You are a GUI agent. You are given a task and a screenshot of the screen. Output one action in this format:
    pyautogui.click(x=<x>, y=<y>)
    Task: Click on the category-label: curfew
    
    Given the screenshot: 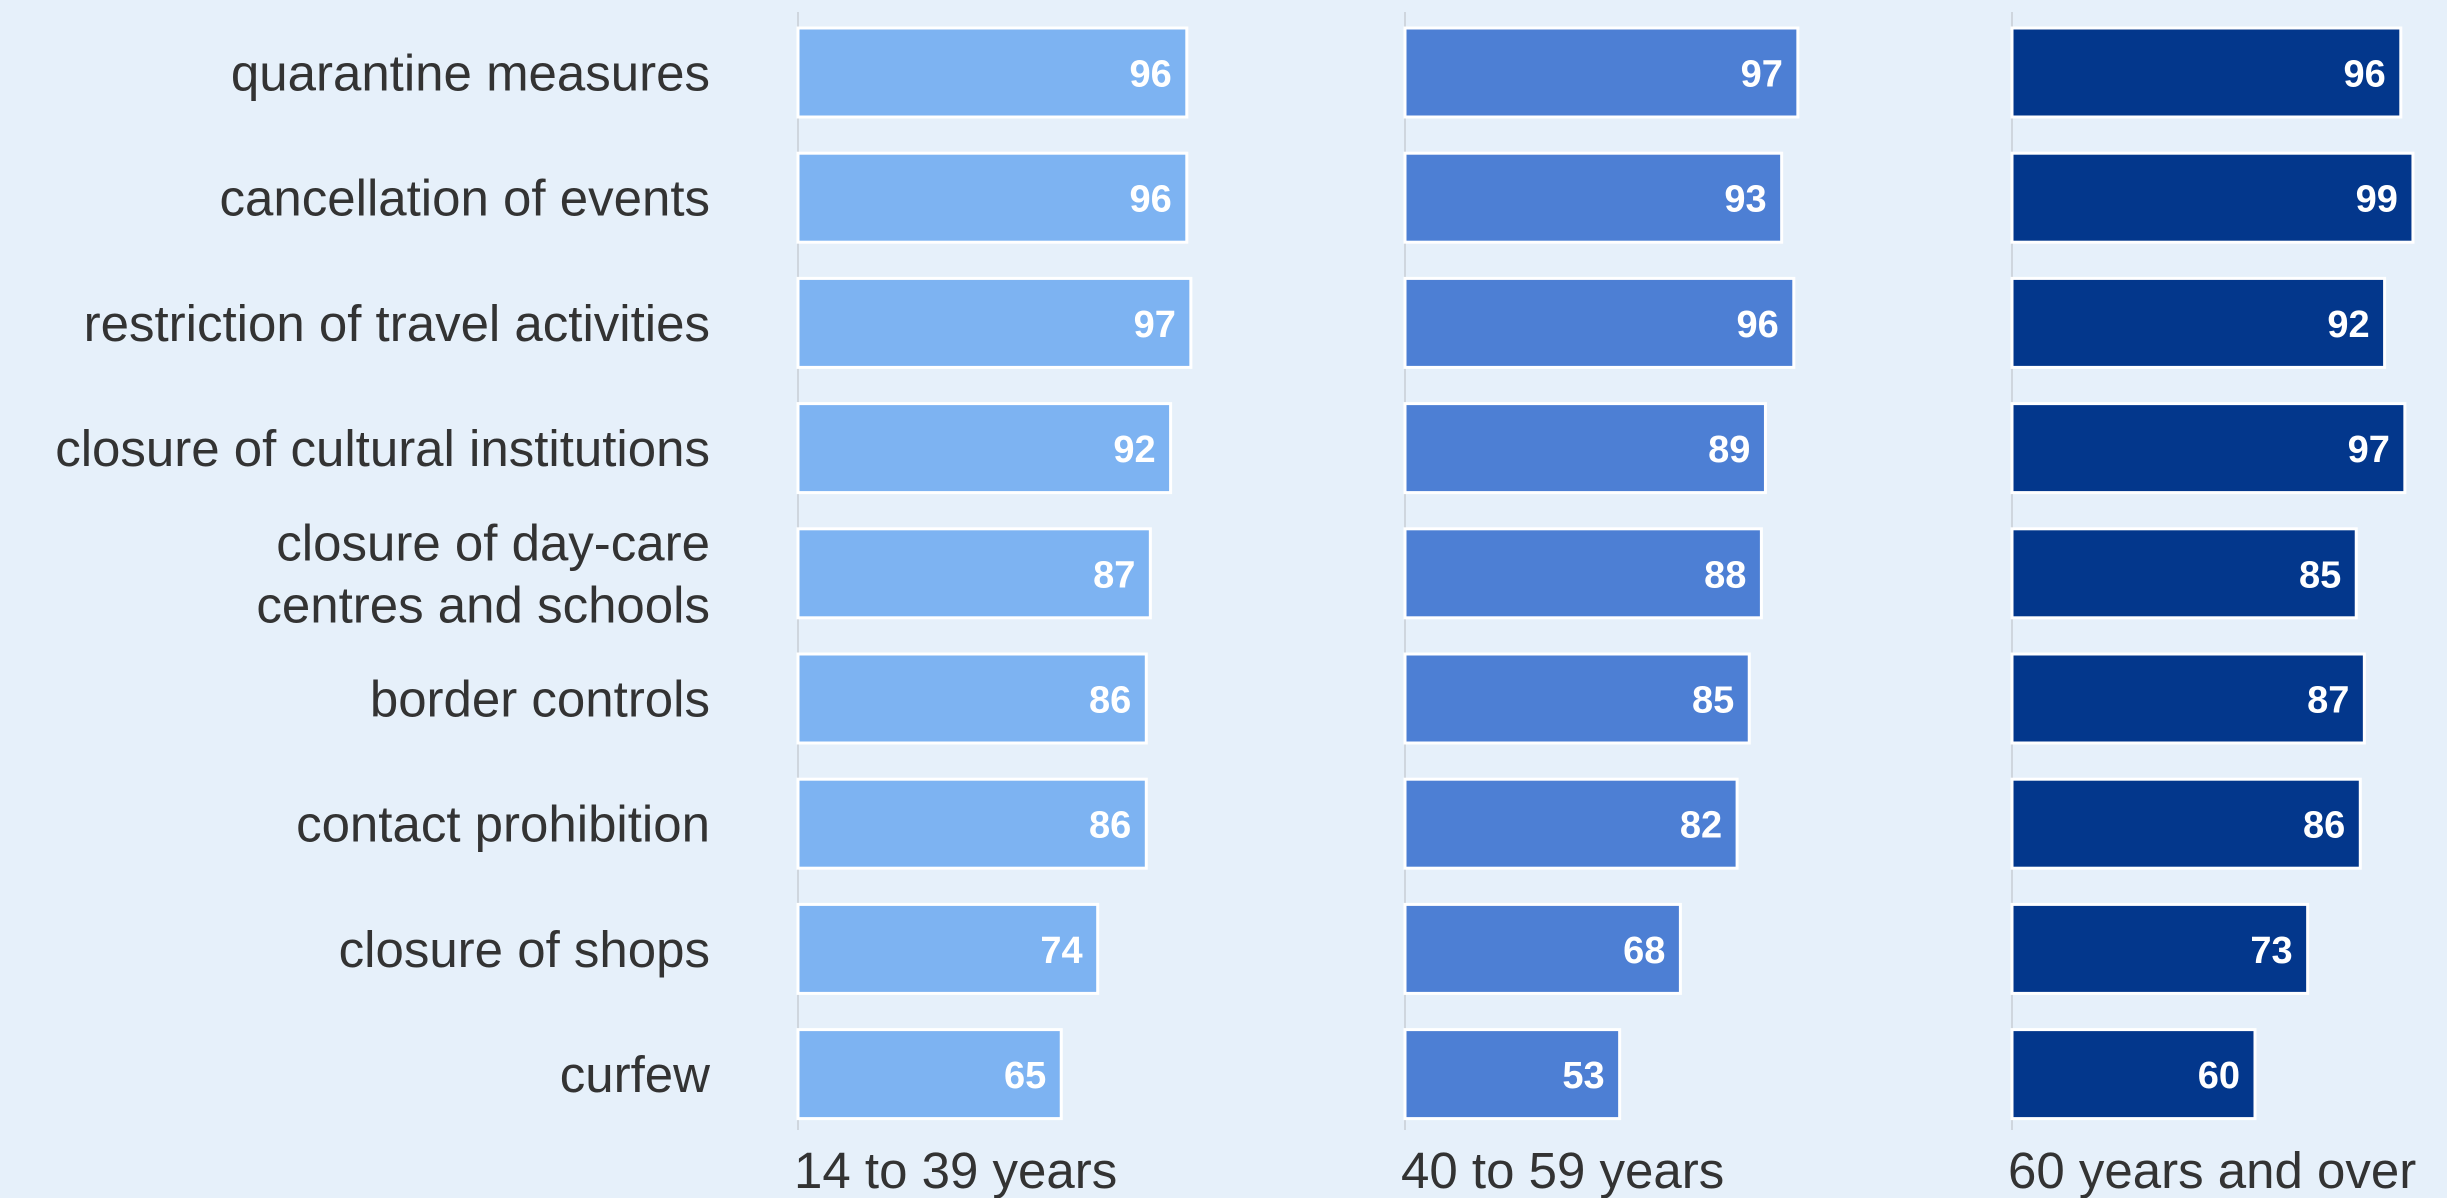 What is the action you would take?
    pyautogui.click(x=635, y=1074)
    